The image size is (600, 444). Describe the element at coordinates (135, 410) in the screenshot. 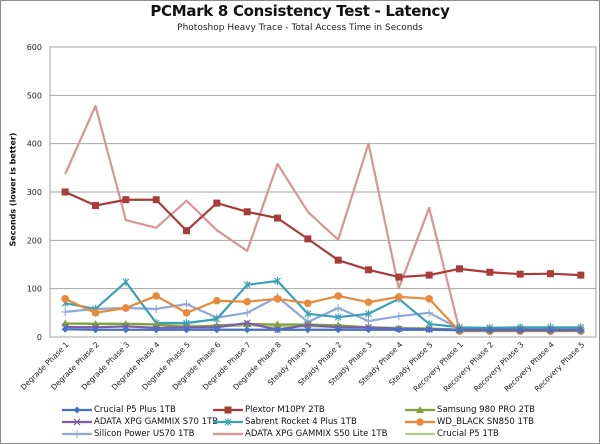

I see `legend-label: Crucial P5 Plus 1TB` at that location.